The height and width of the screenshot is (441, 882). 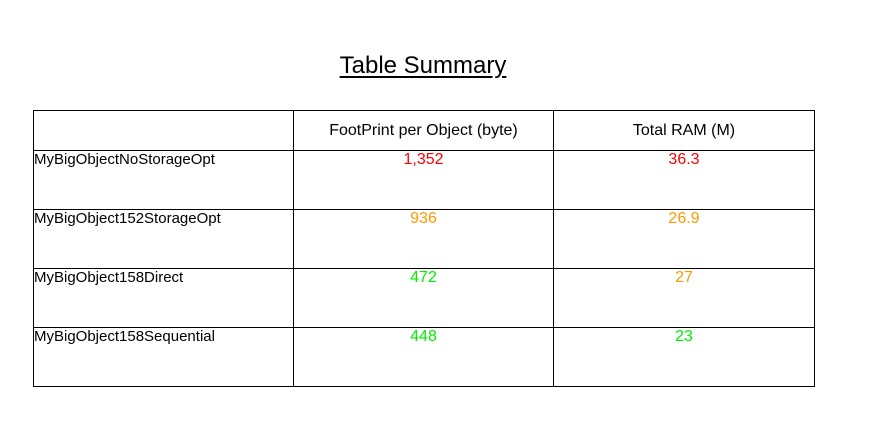 I want to click on table-row: MyBigObject158Sequential 448 23, so click(x=424, y=357).